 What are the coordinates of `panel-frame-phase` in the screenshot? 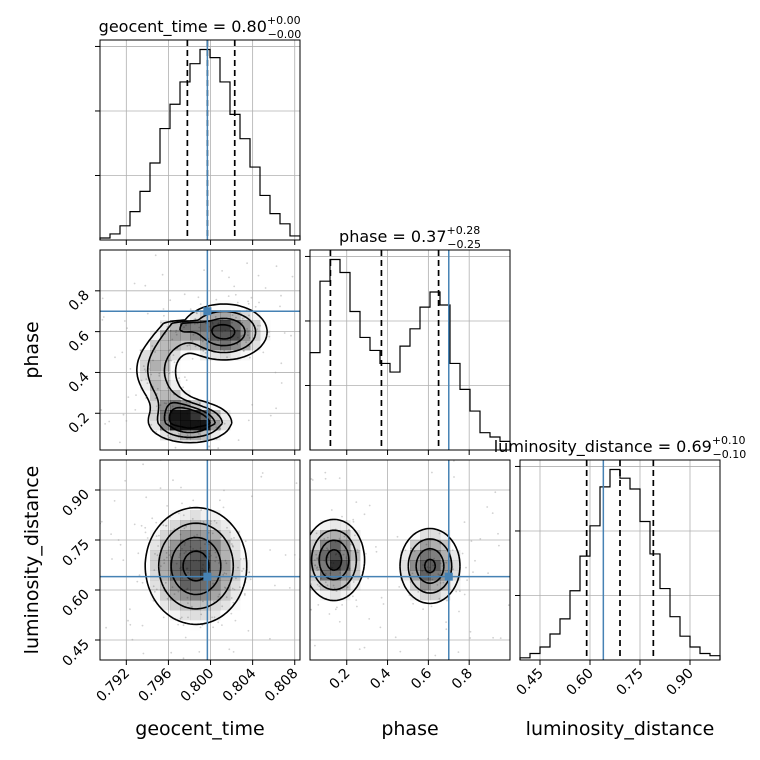 It's located at (410, 350).